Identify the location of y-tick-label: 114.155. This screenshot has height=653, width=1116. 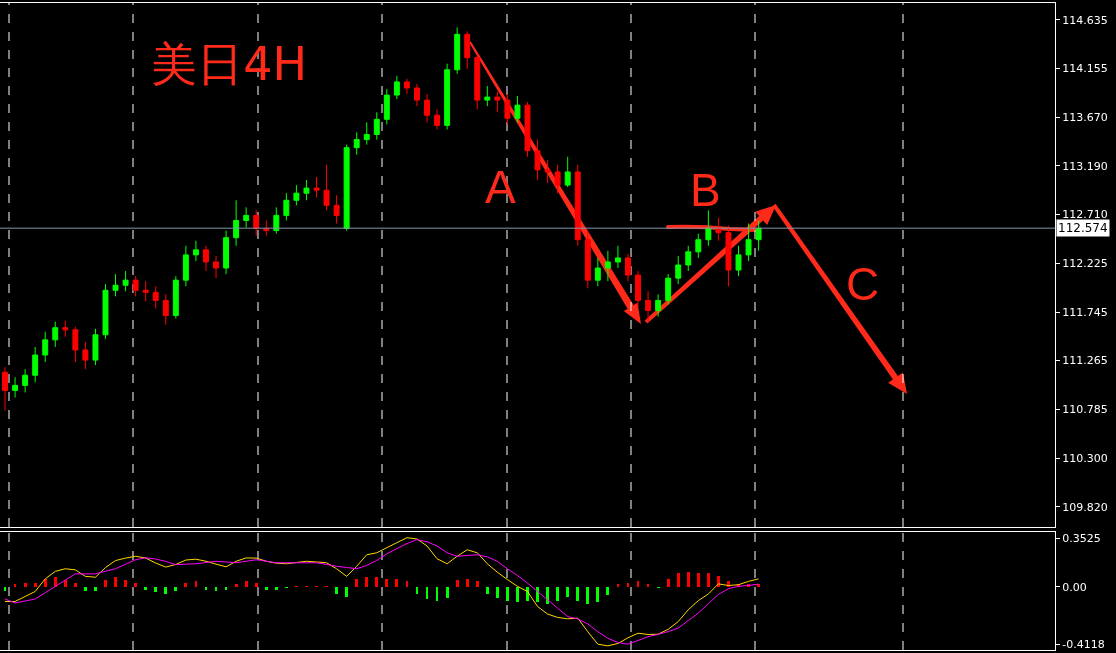
(1085, 69).